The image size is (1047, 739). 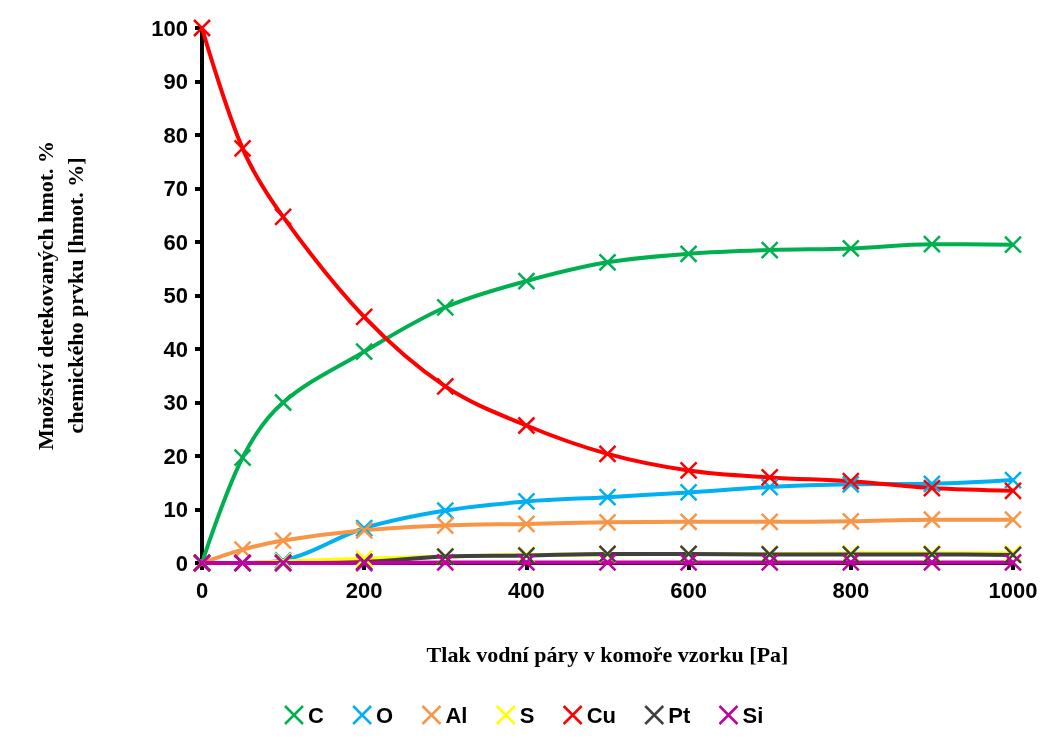 I want to click on x-tick-label: 1000, so click(x=1013, y=590).